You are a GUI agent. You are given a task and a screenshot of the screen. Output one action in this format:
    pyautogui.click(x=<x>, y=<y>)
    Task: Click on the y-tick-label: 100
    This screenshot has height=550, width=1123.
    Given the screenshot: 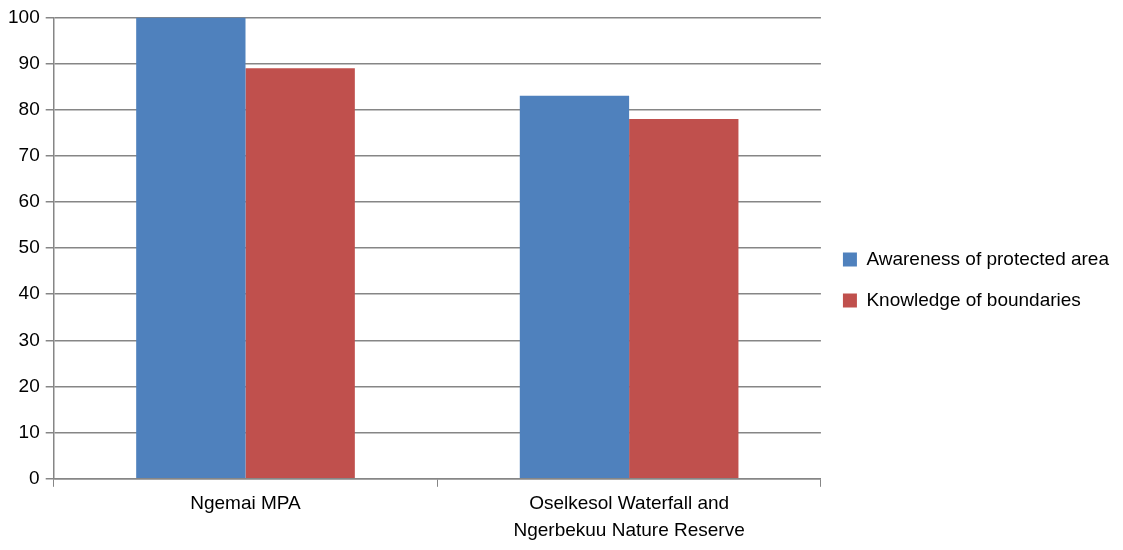 What is the action you would take?
    pyautogui.click(x=24, y=16)
    